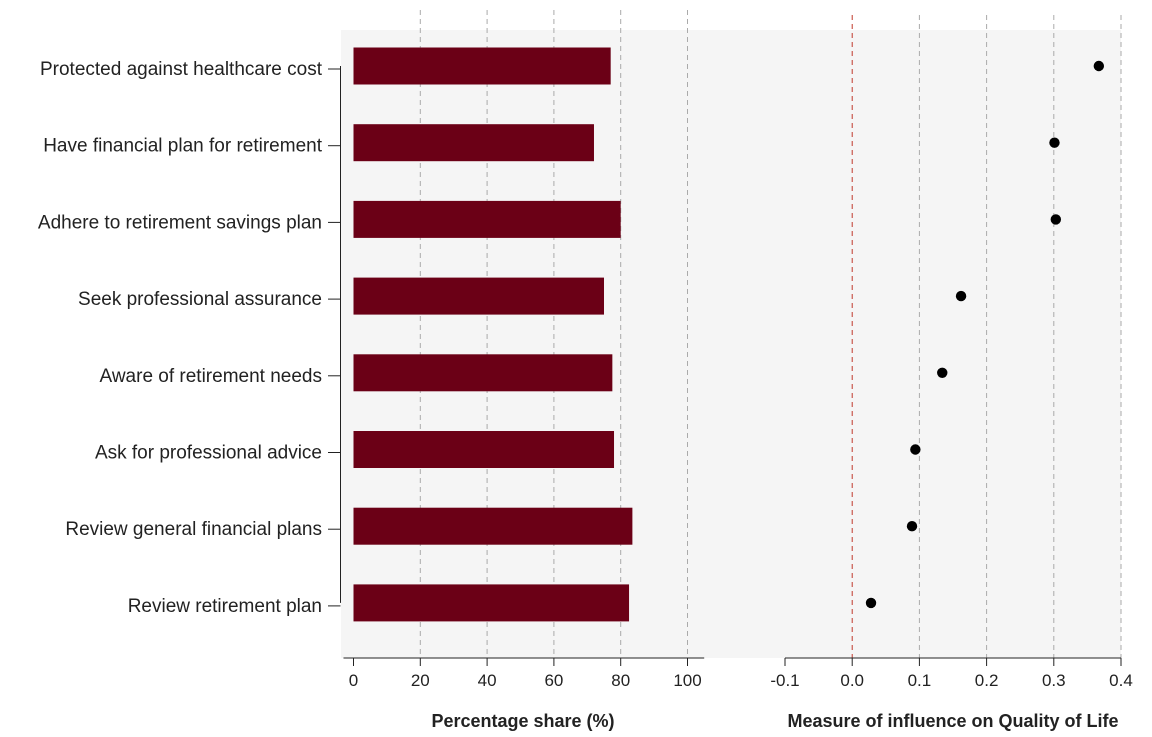  What do you see at coordinates (183, 146) in the screenshot?
I see `category-label: Have financial plan for retirement` at bounding box center [183, 146].